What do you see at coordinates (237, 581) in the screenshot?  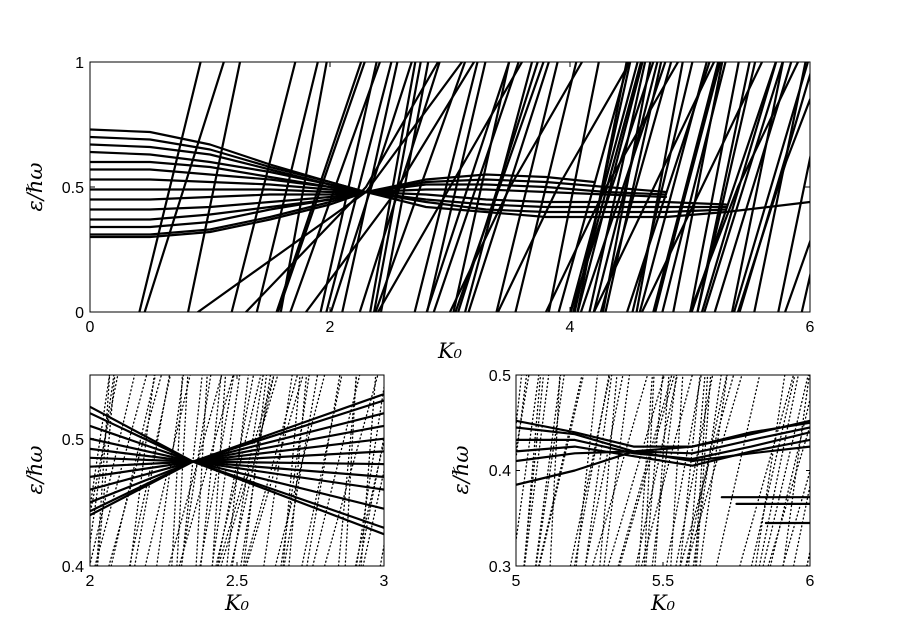 I see `bl-xtick-1: 2.5` at bounding box center [237, 581].